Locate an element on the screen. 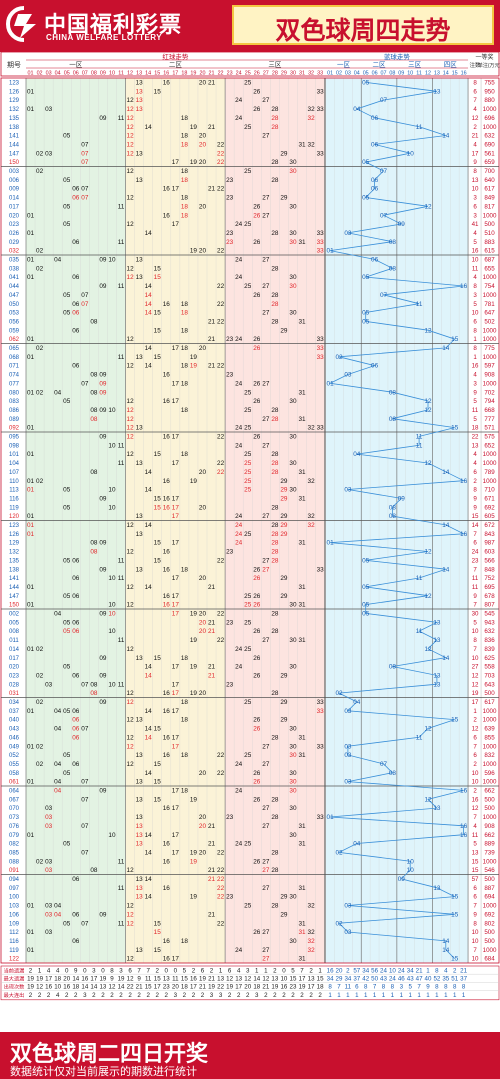 The height and width of the screenshot is (1079, 500). red-column-tick: 32 is located at coordinates (311, 74).